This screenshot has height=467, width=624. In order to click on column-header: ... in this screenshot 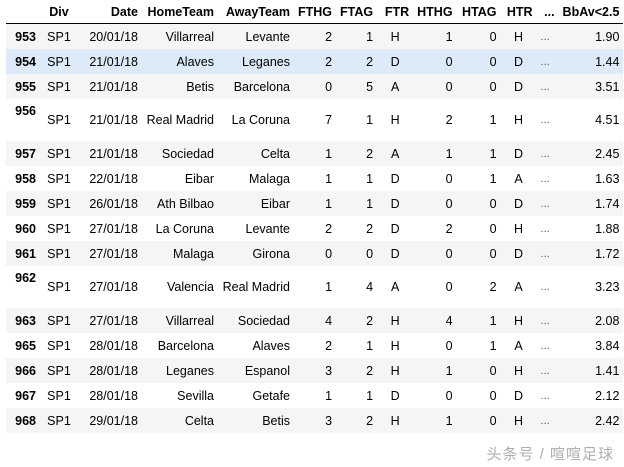, I will do `click(547, 12)`.